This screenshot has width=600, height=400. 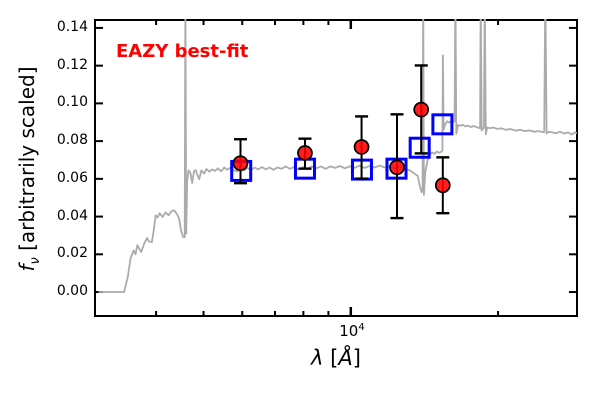 What do you see at coordinates (182, 51) in the screenshot?
I see `annotation-eazy-best-fit: EAZY best-fit` at bounding box center [182, 51].